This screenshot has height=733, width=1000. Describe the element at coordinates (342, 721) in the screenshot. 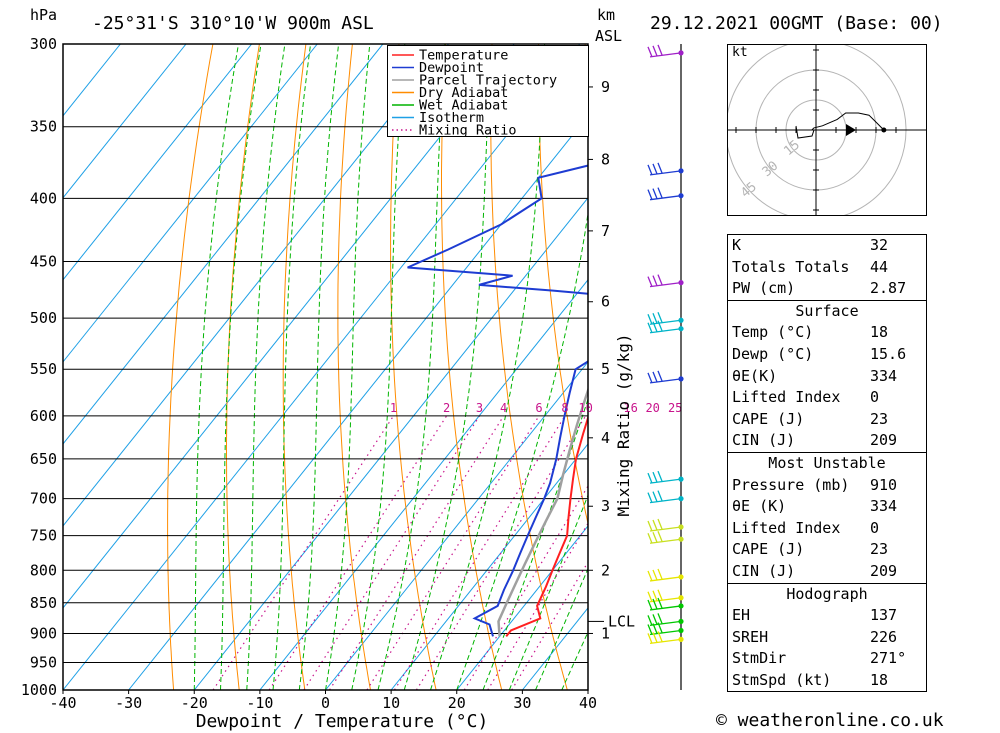

I see `x-axis-title: Dewpoint / Temperature (°C)` at that location.